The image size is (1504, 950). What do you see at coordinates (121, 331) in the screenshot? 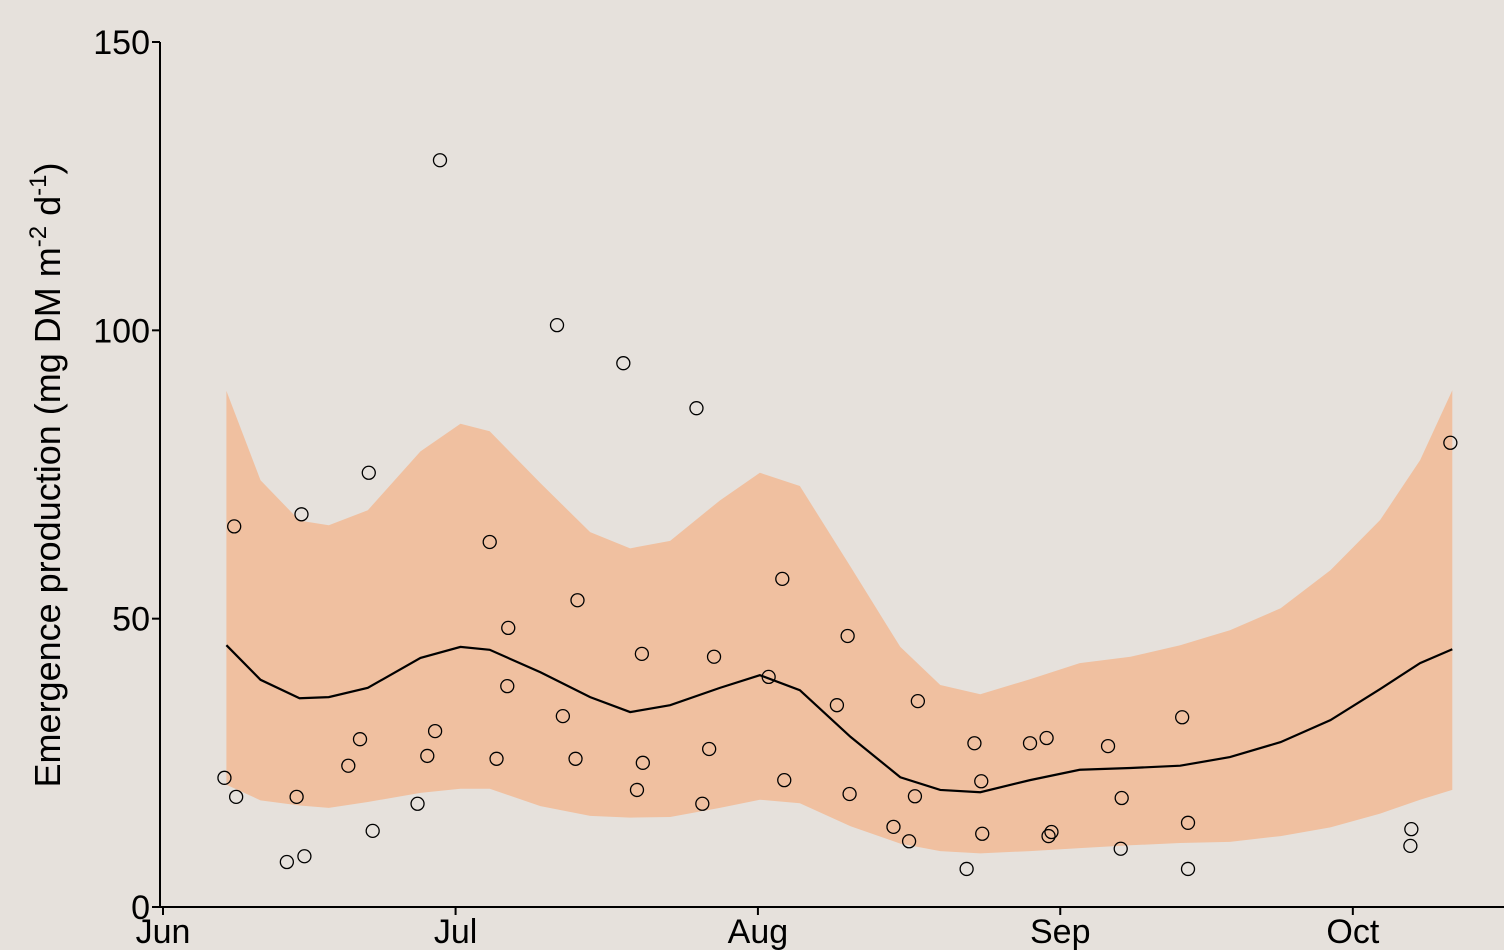
I see `y-tick-label: 100` at bounding box center [121, 331].